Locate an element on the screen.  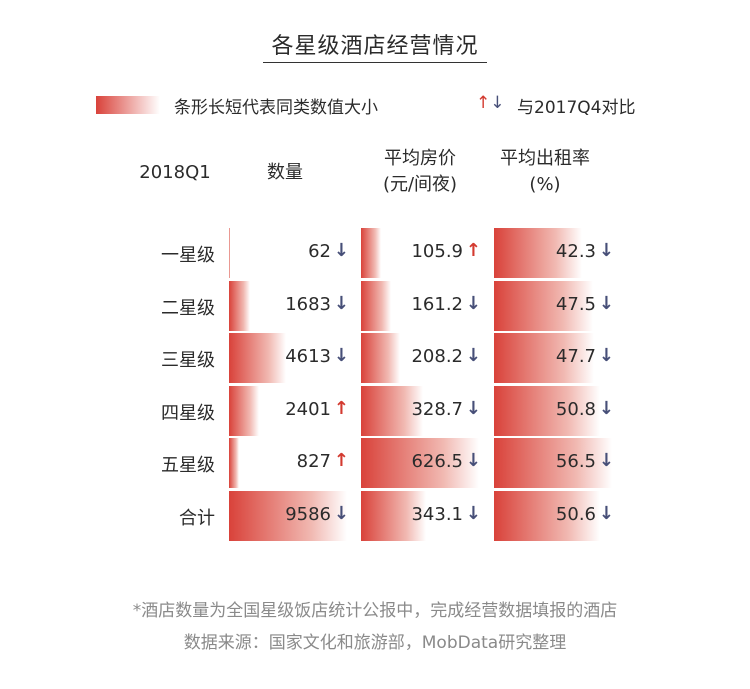
cell-occ: 47.5 ↓ is located at coordinates (555, 305).